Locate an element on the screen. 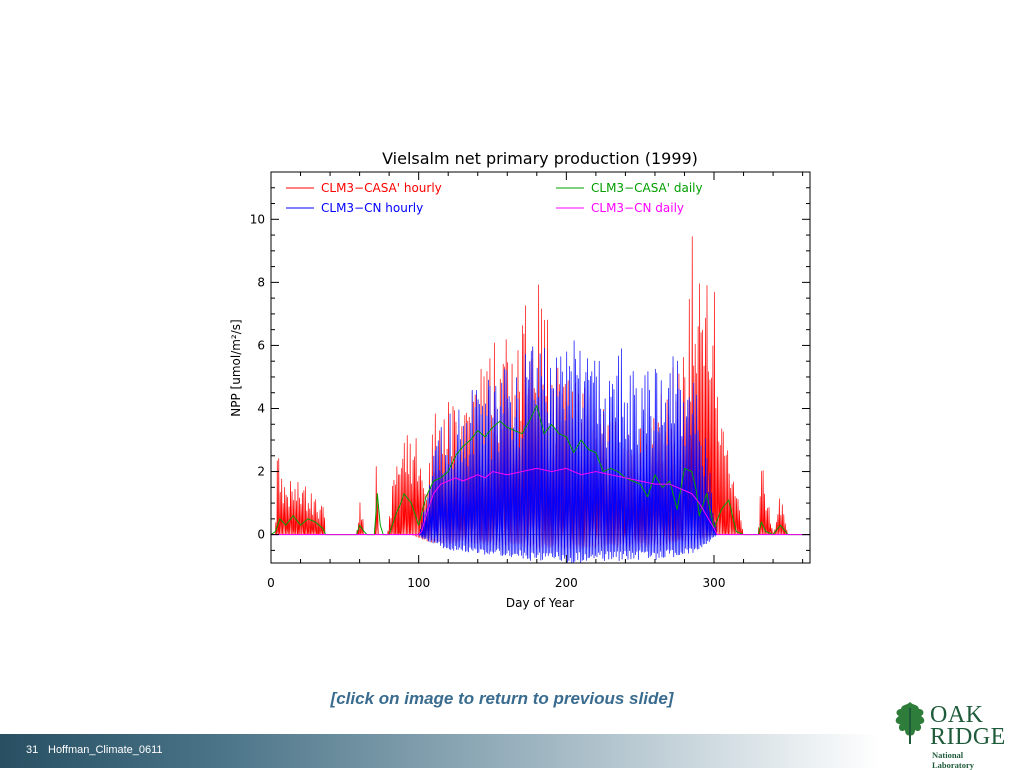  logo-word-ridge: RIDGE is located at coordinates (968, 737).